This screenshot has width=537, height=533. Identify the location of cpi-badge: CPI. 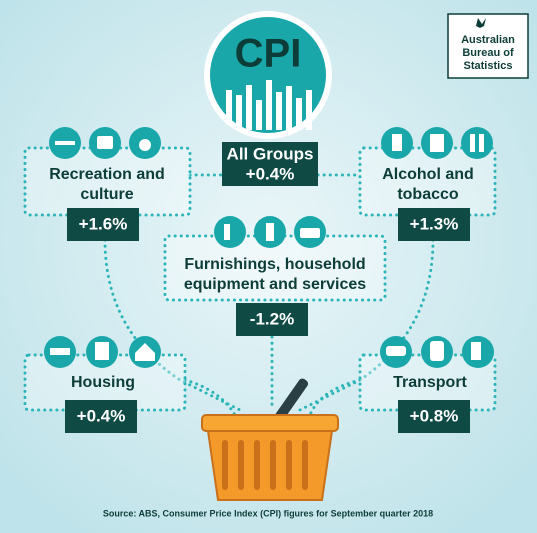
(268, 75).